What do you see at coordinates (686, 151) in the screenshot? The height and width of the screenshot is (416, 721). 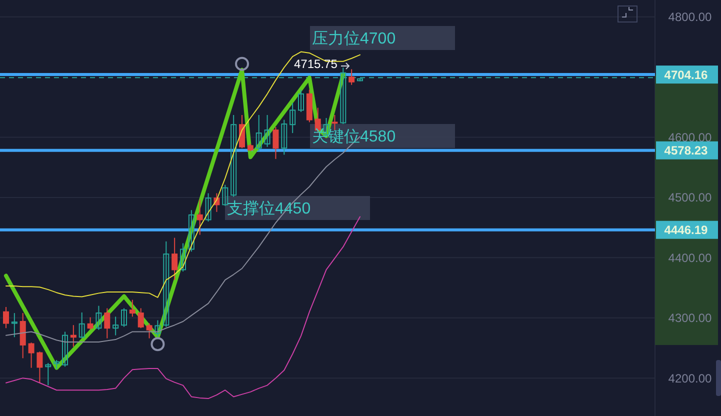 I see `ref-line-label: 4578.23` at bounding box center [686, 151].